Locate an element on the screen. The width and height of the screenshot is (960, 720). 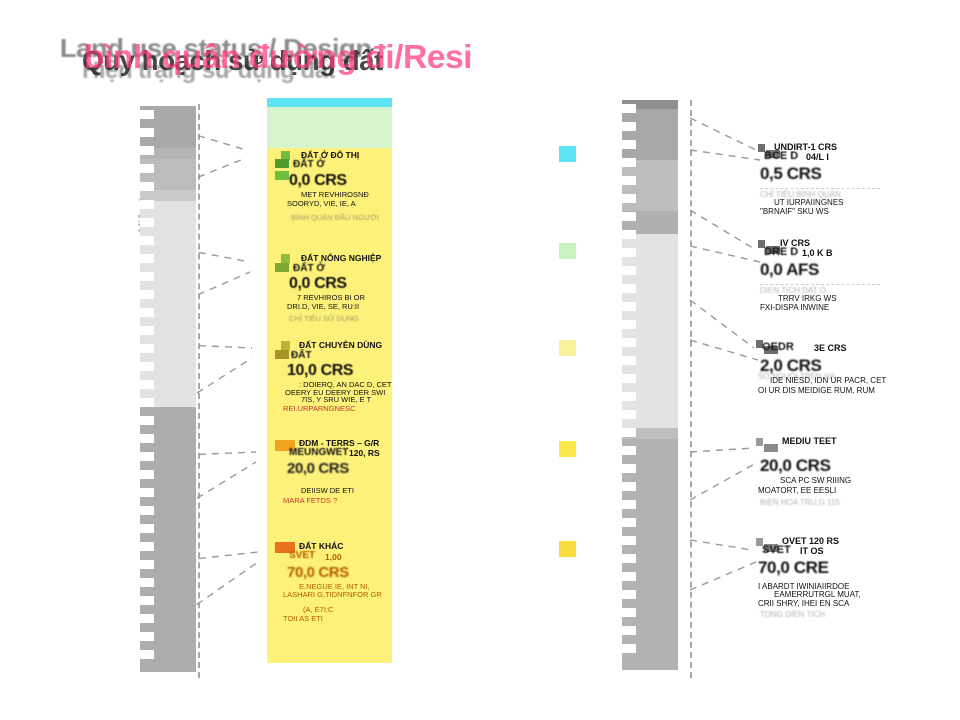
panel-entry-line: E.NEGUE IE, INT NI, is located at coordinates (334, 586).